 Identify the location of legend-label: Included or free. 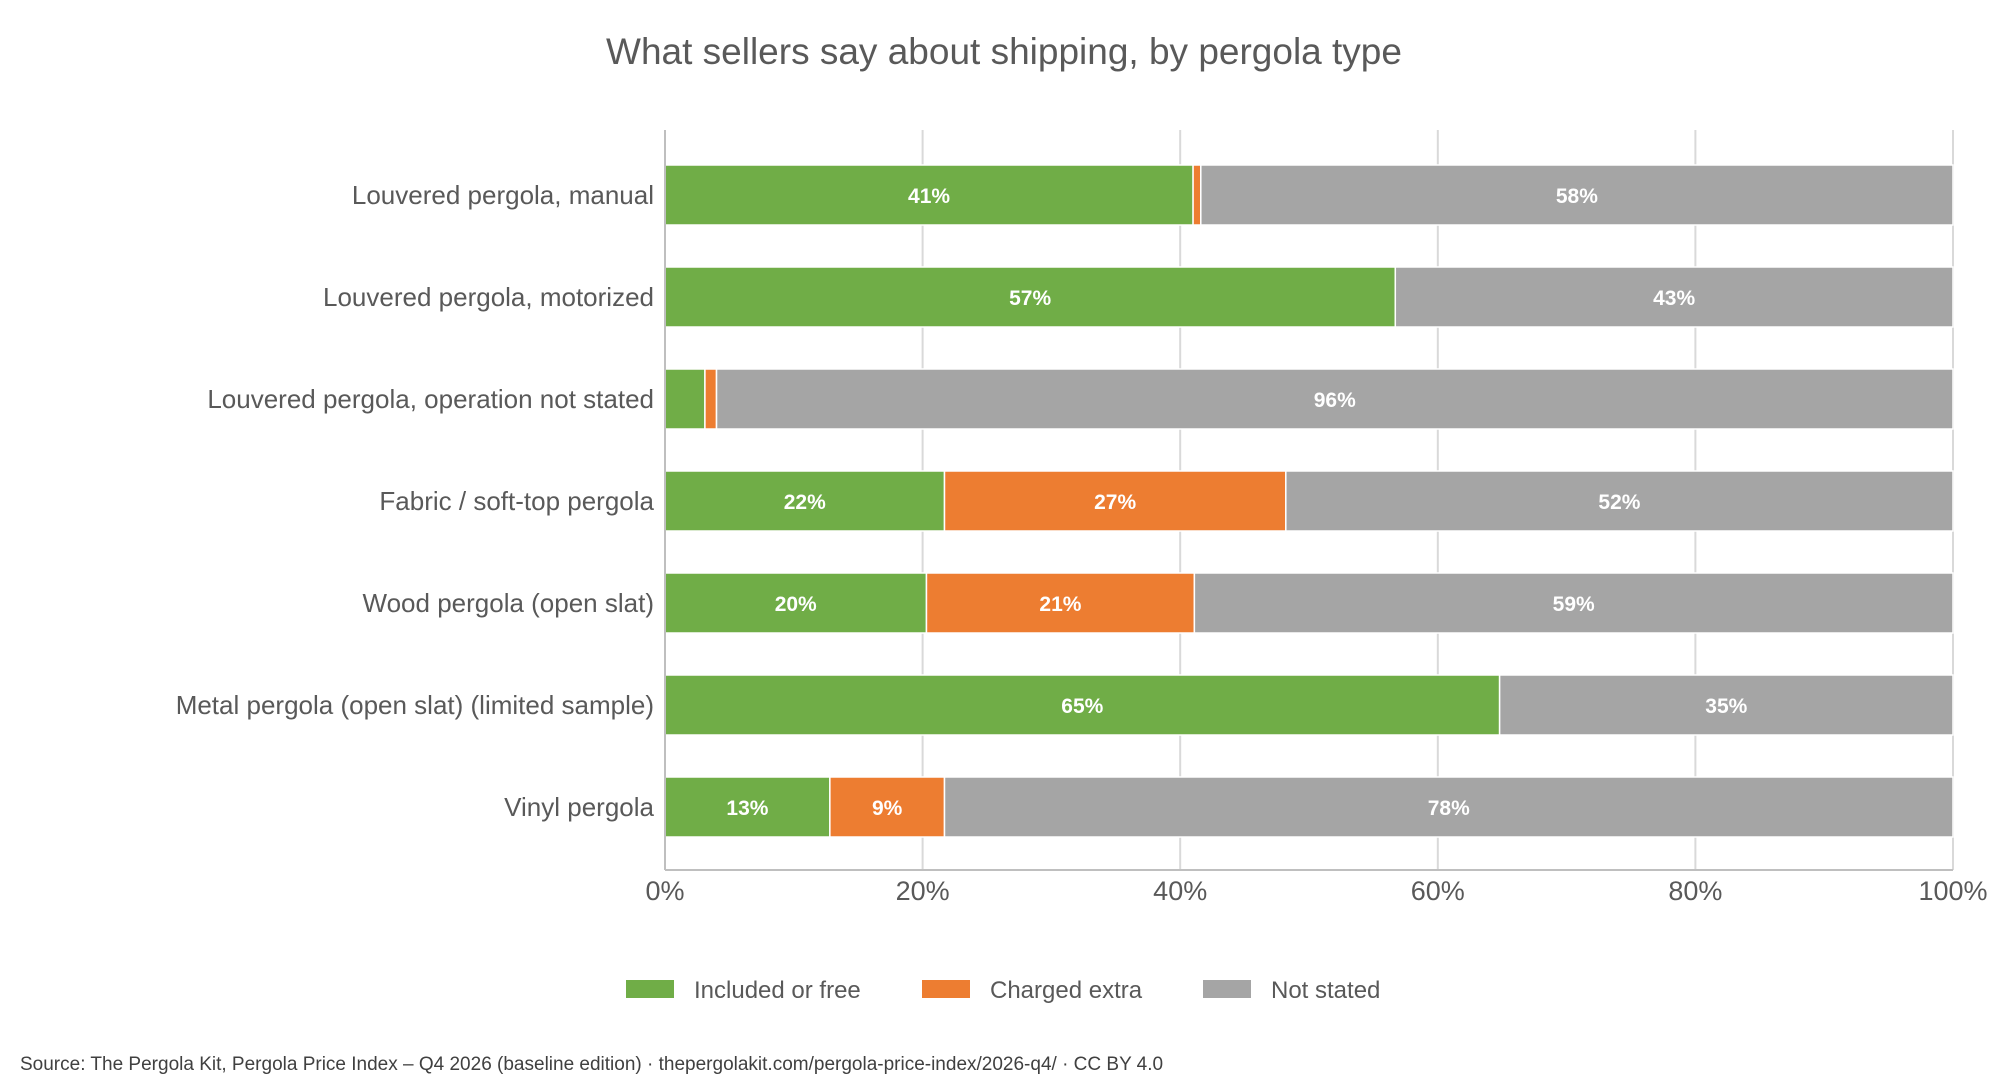
(777, 990).